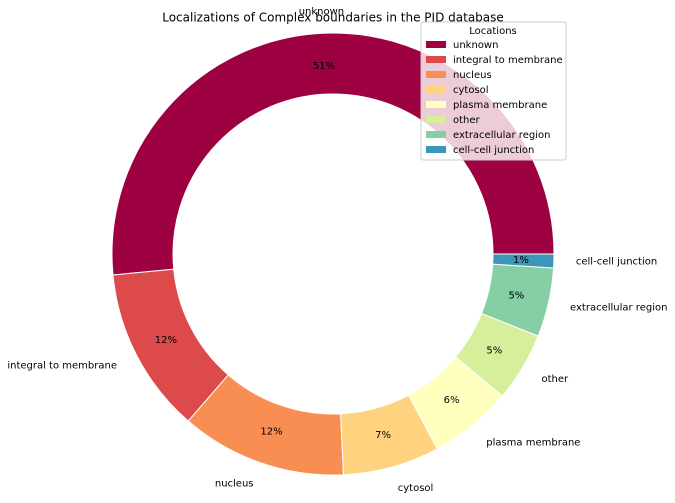  What do you see at coordinates (324, 66) in the screenshot?
I see `value-label: 51%` at bounding box center [324, 66].